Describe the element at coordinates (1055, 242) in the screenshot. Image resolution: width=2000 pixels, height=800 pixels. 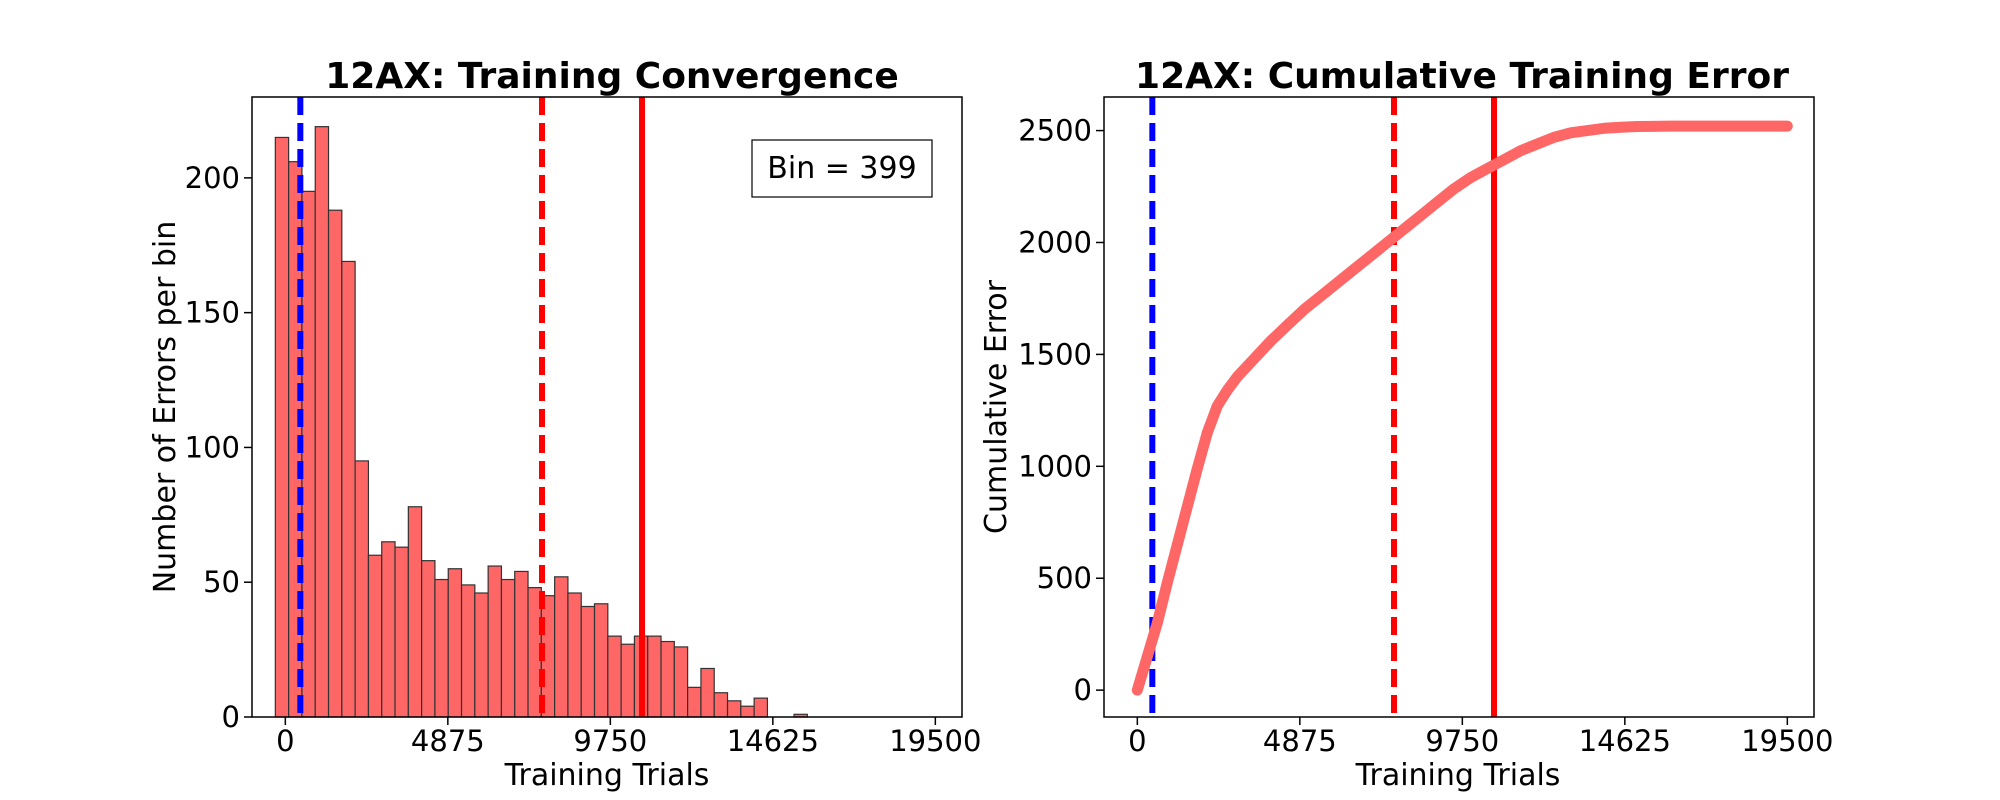
I see `y-tick-label: 2000` at that location.